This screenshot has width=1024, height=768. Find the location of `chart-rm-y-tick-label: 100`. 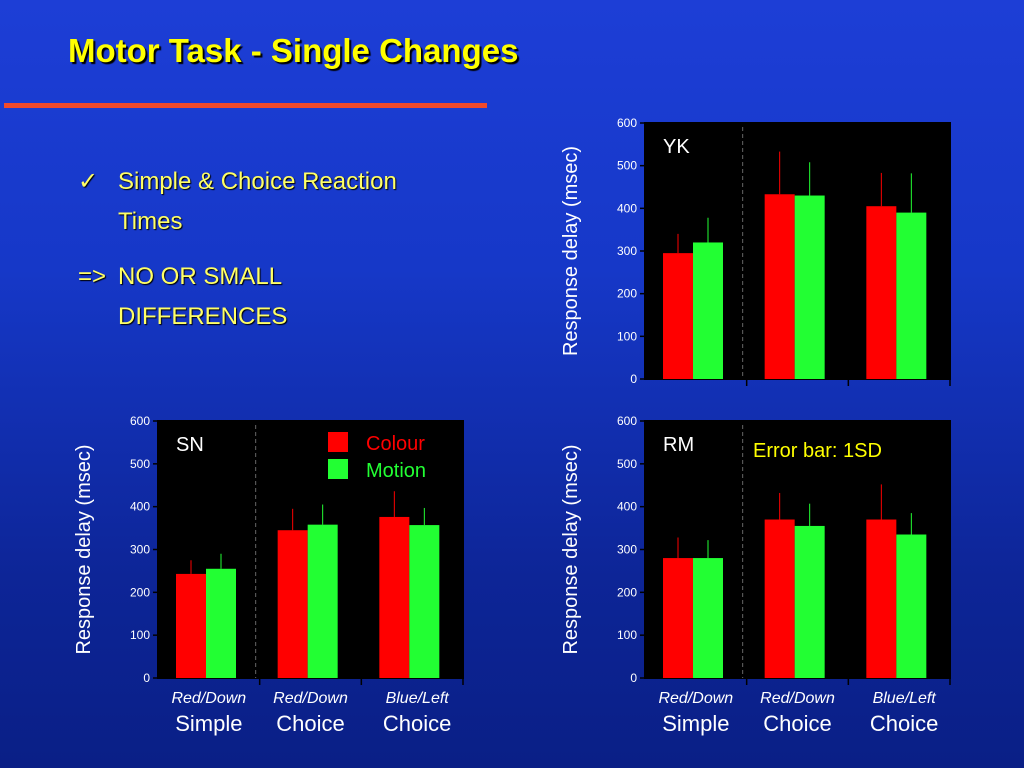

chart-rm-y-tick-label: 100 is located at coordinates (627, 635).